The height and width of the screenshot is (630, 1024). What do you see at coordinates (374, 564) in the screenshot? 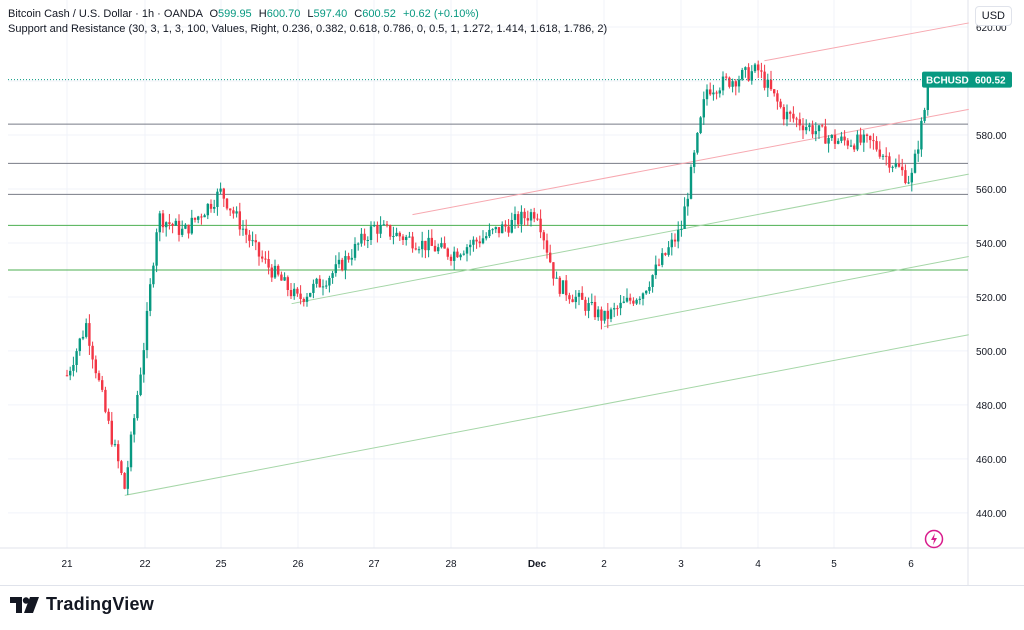
I see `time-tick-label: 27` at bounding box center [374, 564].